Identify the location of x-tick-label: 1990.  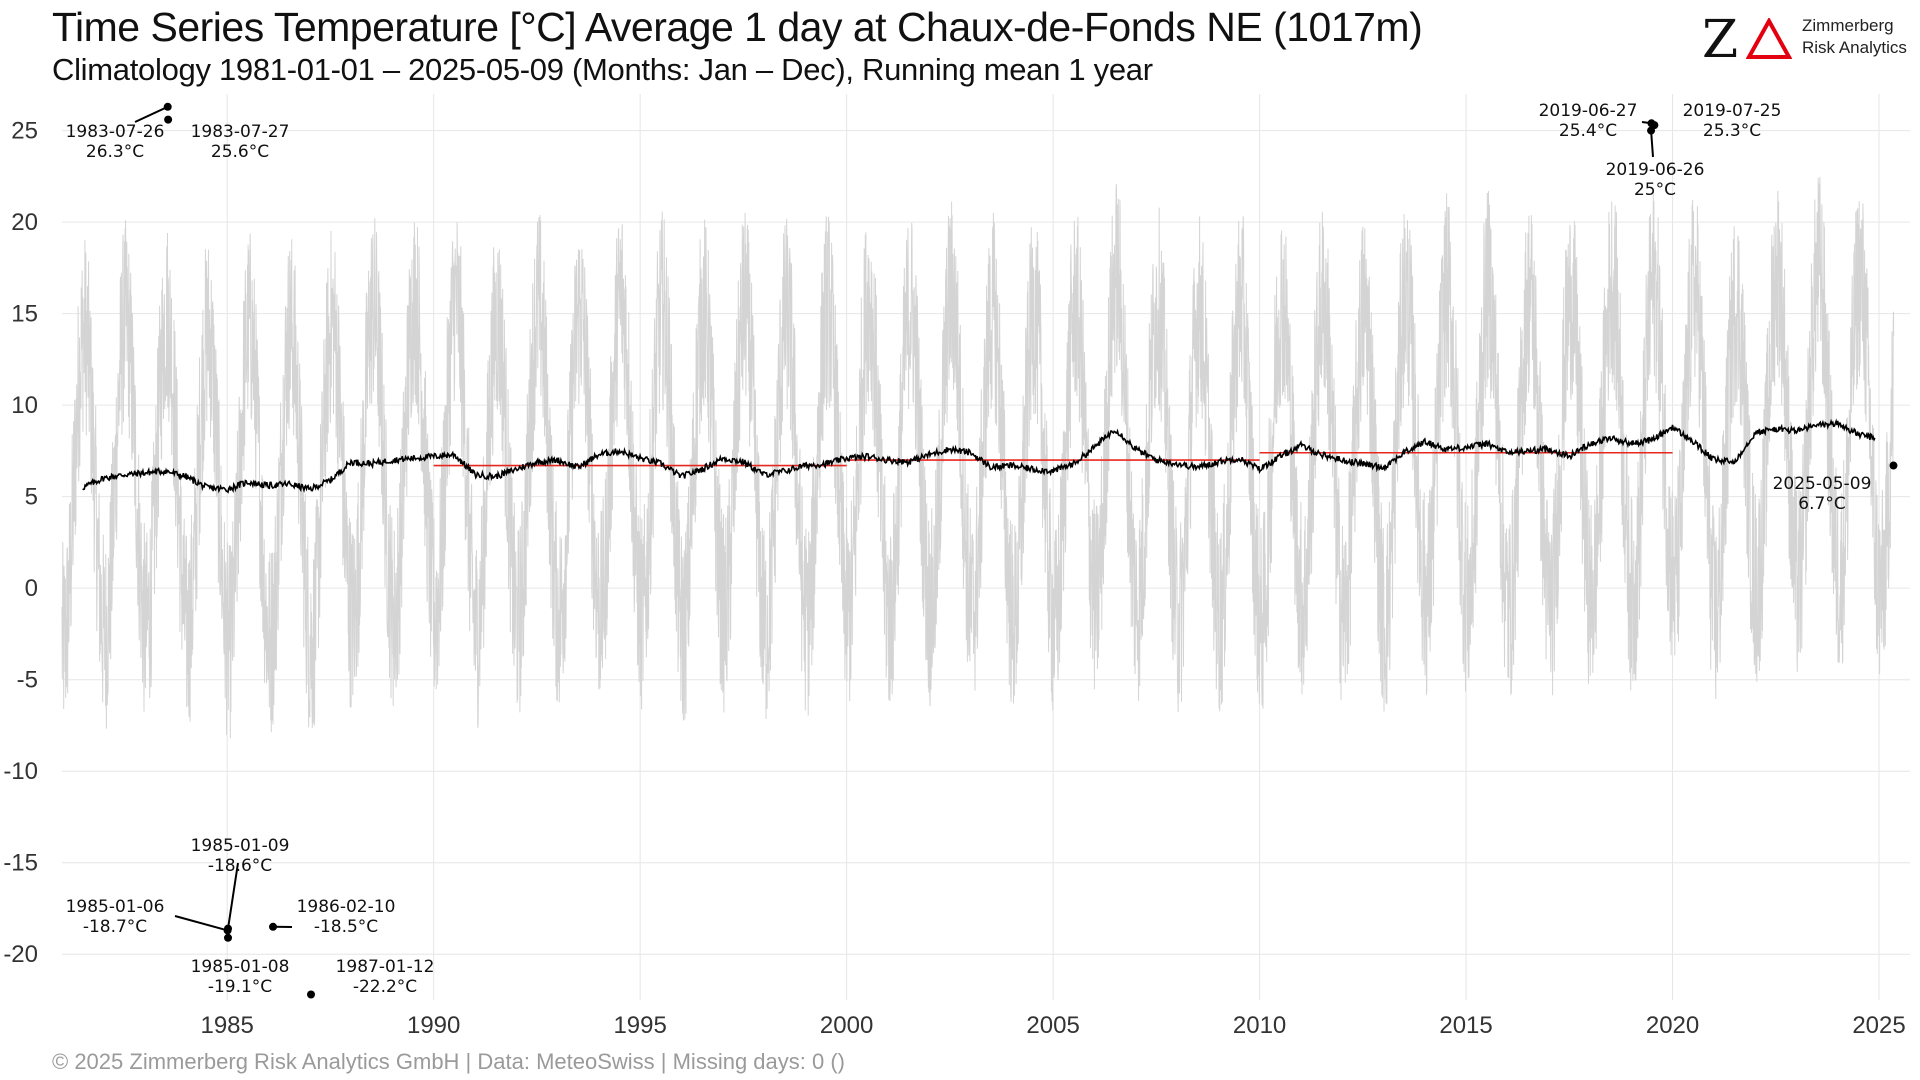
(433, 1025).